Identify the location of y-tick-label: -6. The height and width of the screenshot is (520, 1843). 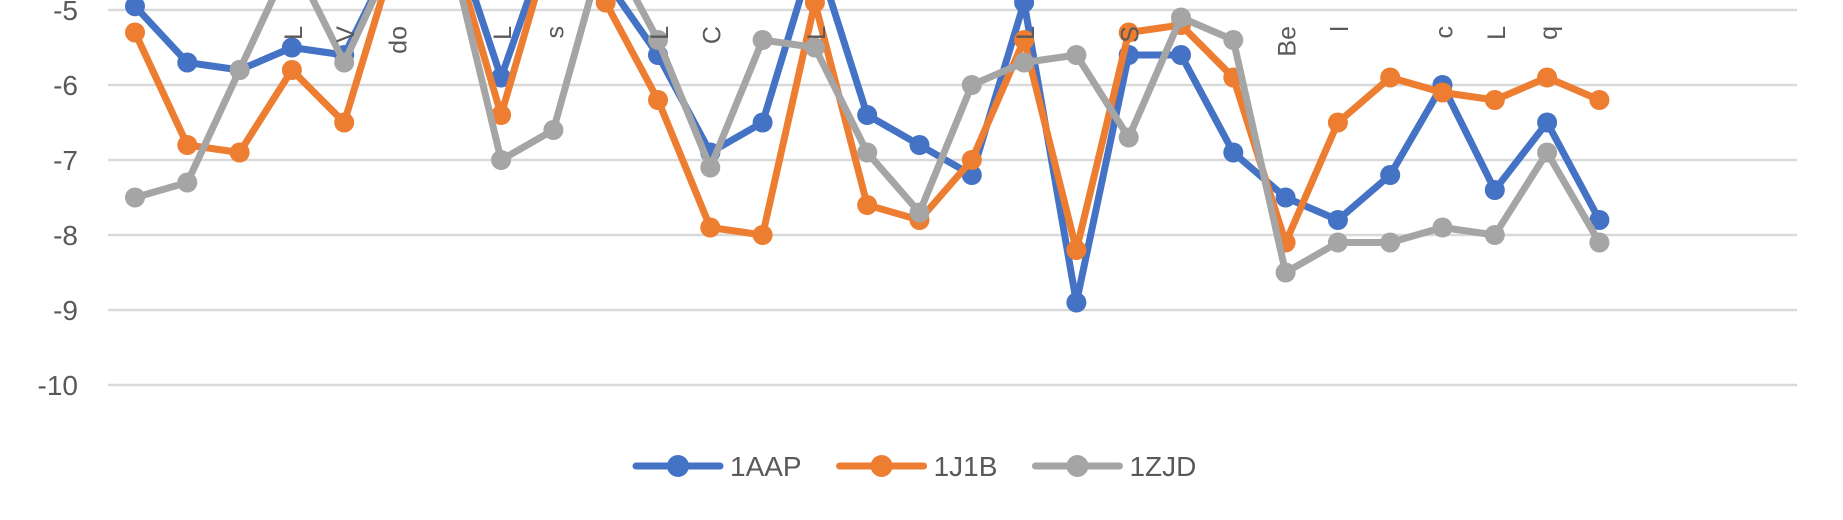
(65, 85).